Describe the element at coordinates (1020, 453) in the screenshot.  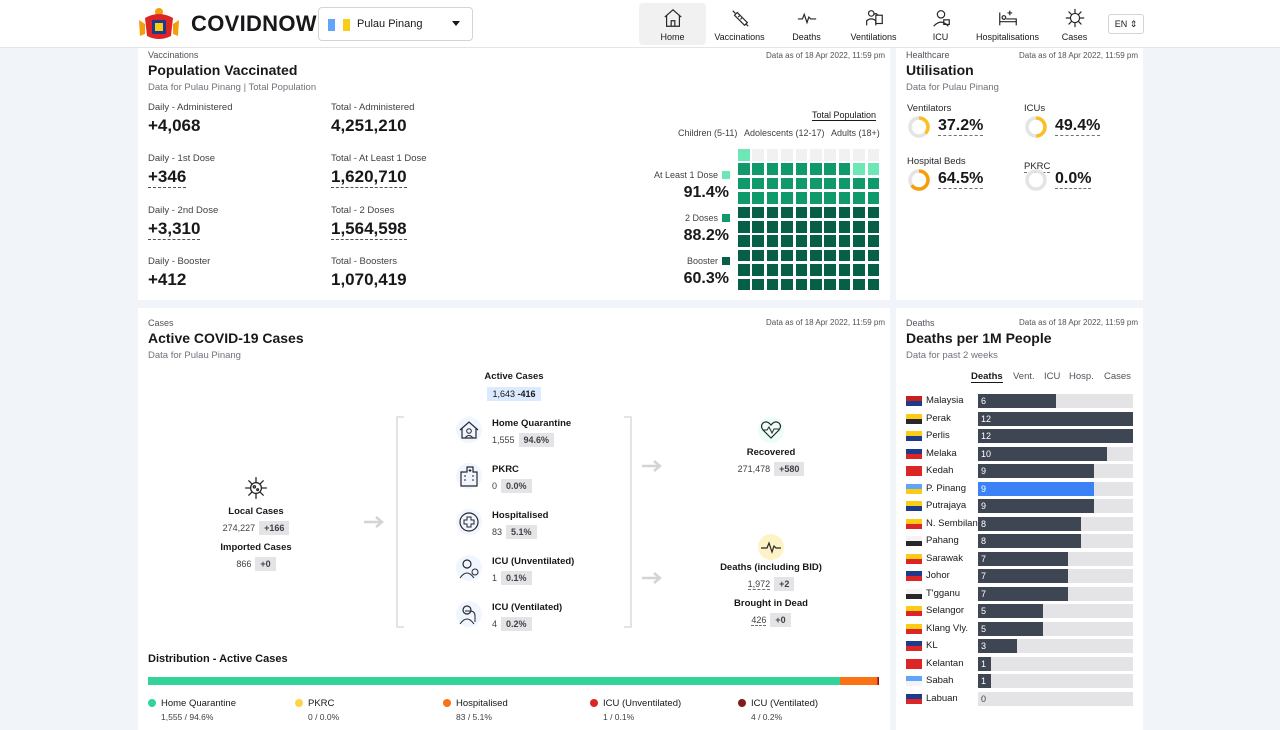
I see `deaths-row: Melaka 10` at that location.